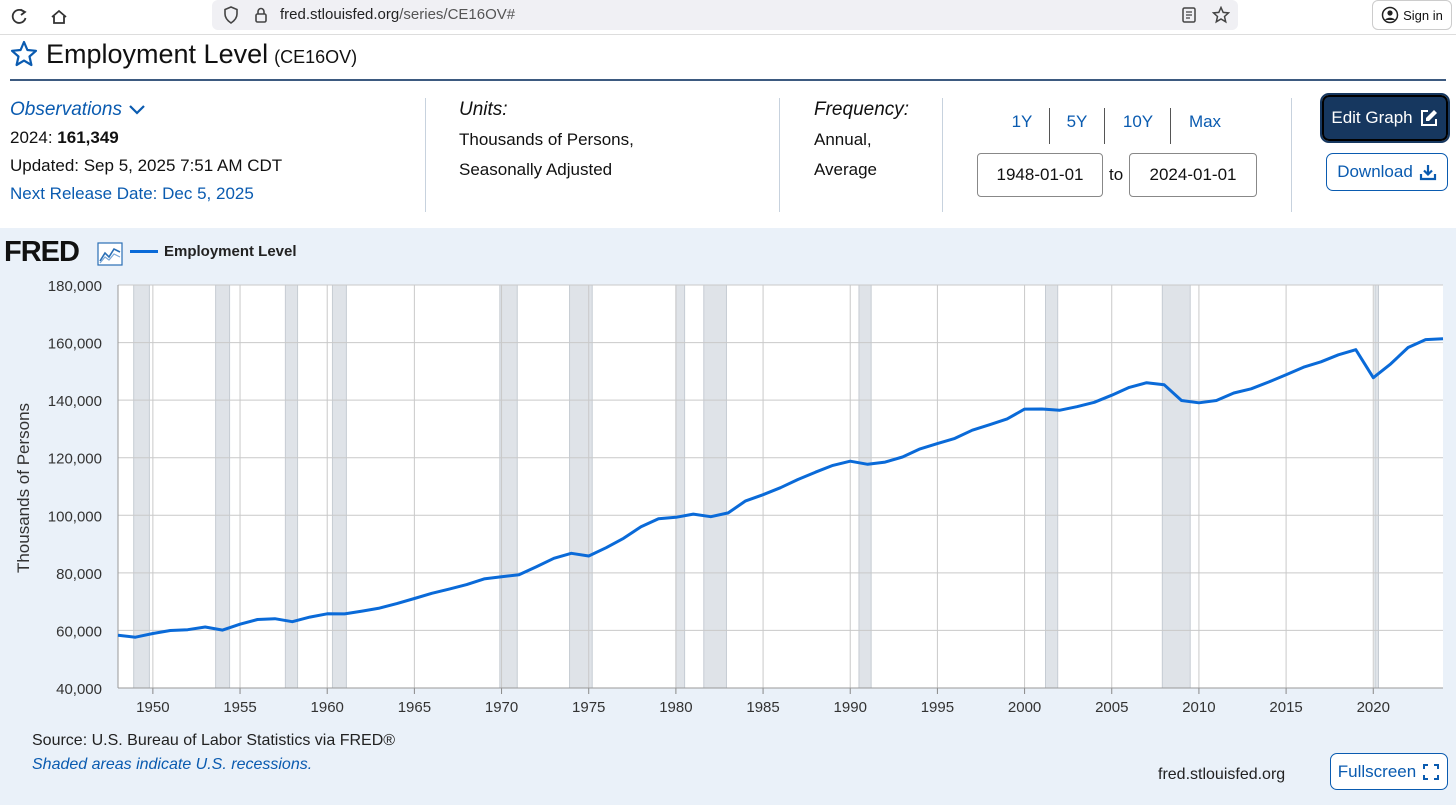 This screenshot has height=805, width=1456. What do you see at coordinates (24, 54) in the screenshot?
I see `favorite-star-icon` at bounding box center [24, 54].